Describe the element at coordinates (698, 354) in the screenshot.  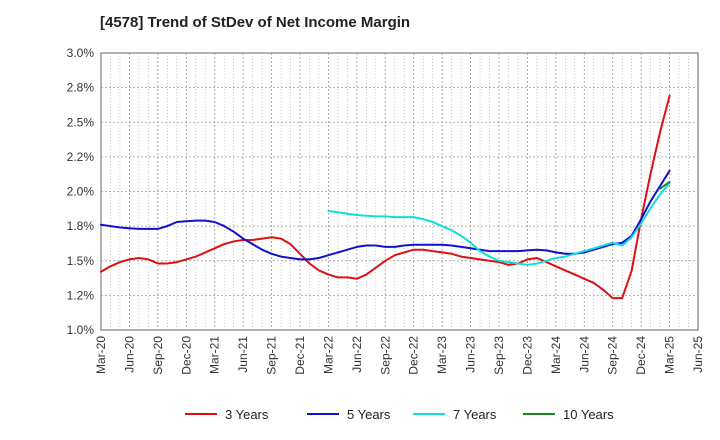
I see `x-tick-label: Jun-25` at that location.